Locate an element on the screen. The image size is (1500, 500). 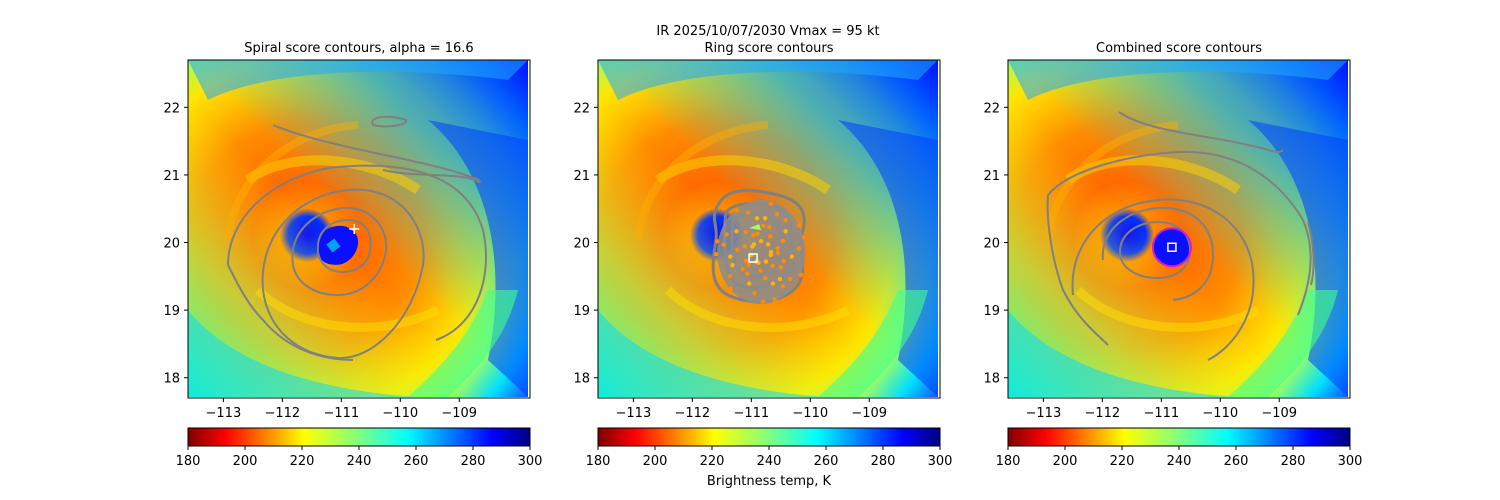
colorbar-tick-label: 200 is located at coordinates (245, 461).